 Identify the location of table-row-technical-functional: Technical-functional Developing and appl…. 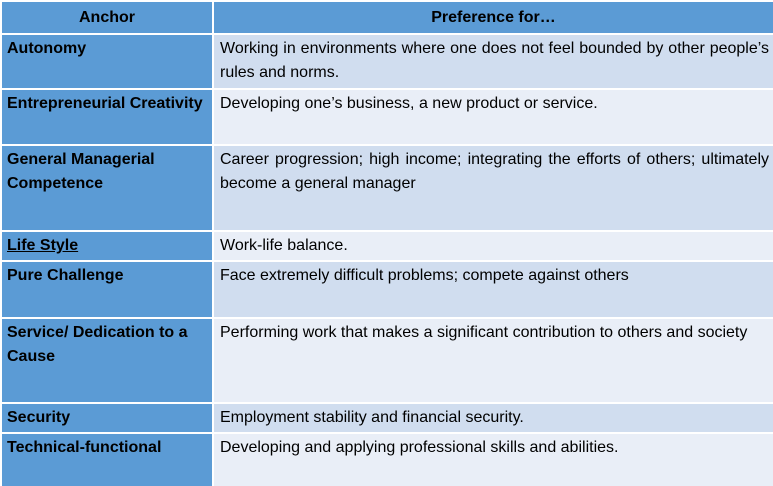
(386, 459).